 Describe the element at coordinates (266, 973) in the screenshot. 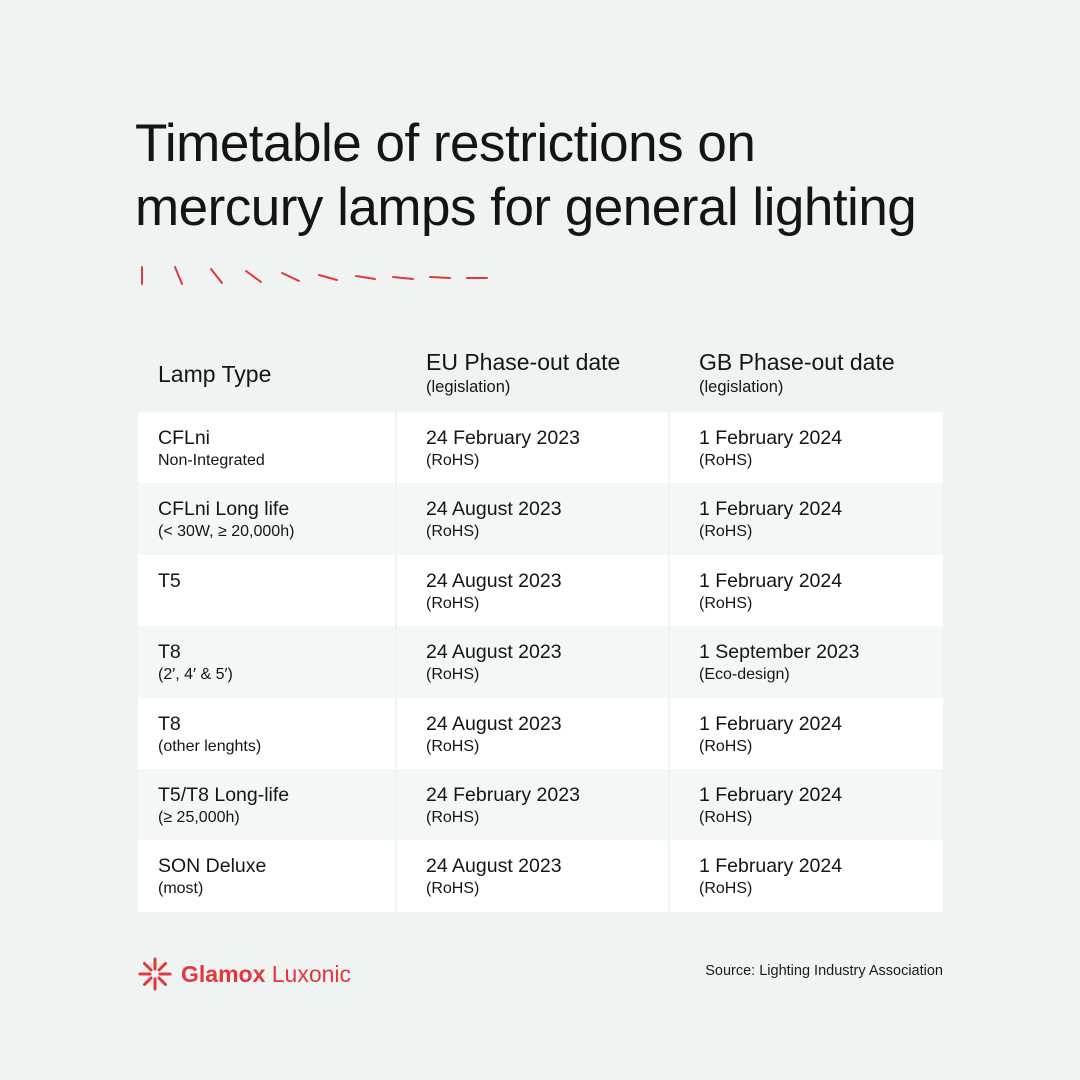

I see `brand-name: Glamox Luxonic` at that location.